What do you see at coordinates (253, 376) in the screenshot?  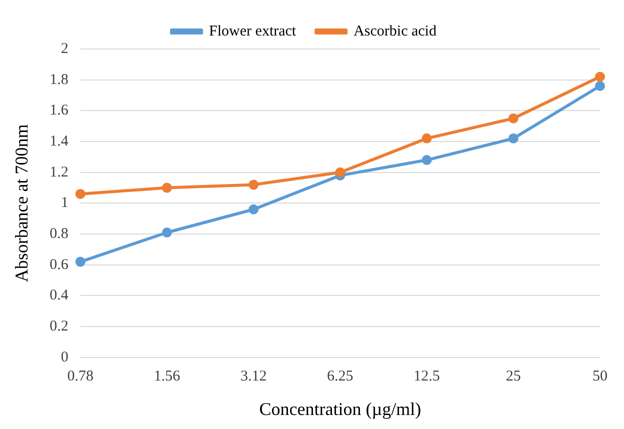 I see `x-tick-label: 3.12` at bounding box center [253, 376].